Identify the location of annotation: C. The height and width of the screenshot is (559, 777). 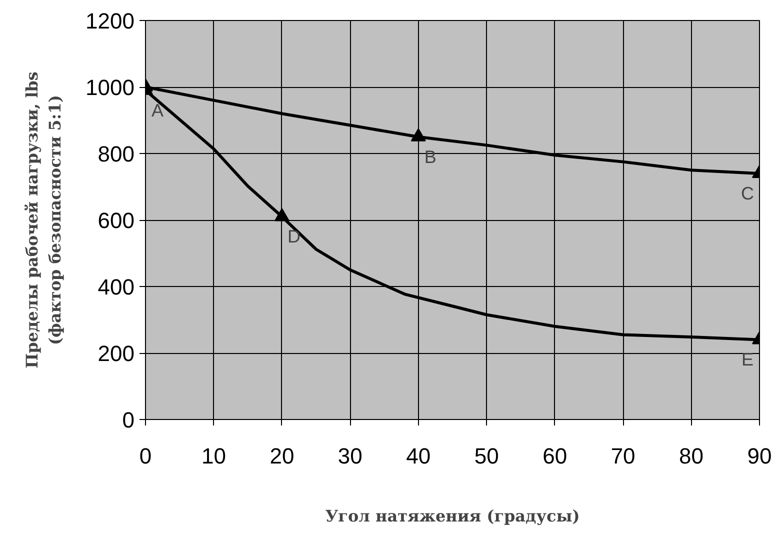
(747, 193).